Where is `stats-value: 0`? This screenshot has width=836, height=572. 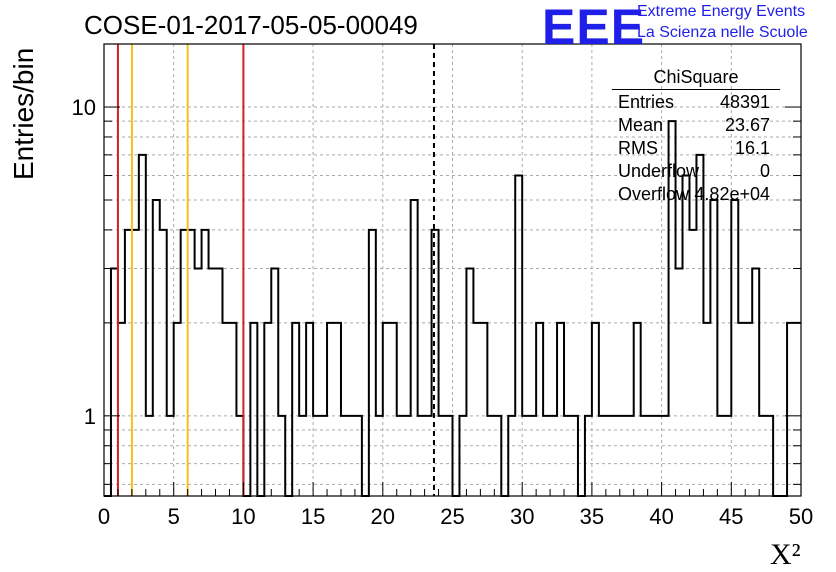
stats-value: 0 is located at coordinates (765, 171).